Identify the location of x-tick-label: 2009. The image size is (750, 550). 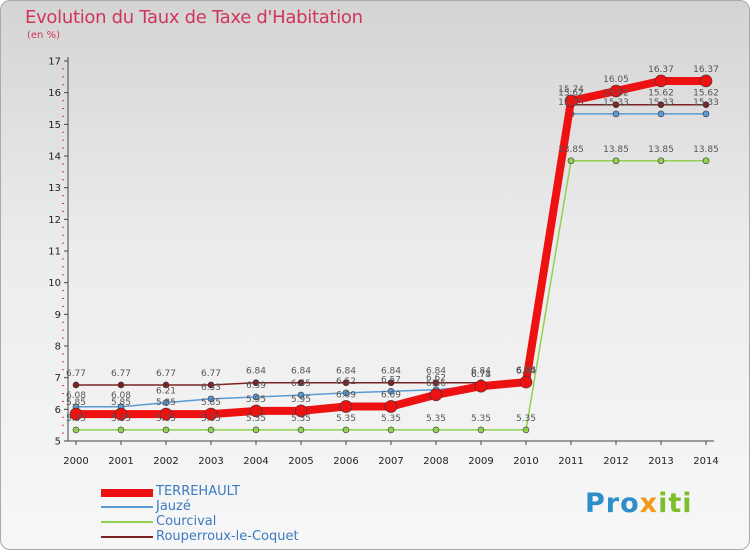
(480, 461).